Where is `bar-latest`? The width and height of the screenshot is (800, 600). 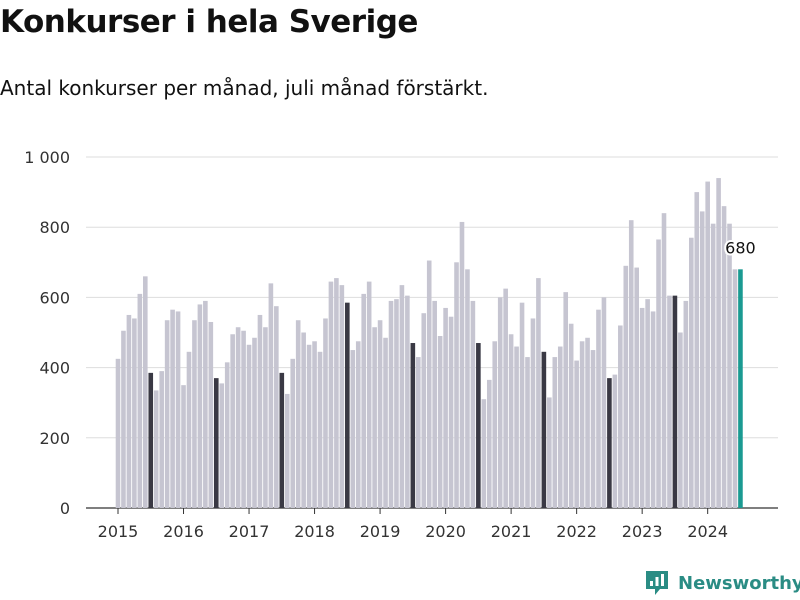
bar-latest is located at coordinates (740, 388).